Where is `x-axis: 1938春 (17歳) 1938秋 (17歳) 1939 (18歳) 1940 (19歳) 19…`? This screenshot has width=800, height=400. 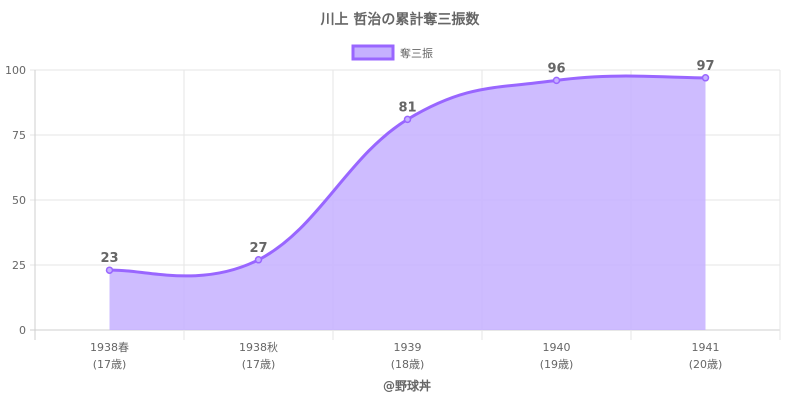
x-axis: 1938春 (17歳) 1938秋 (17歳) 1939 (18歳) 1940 (19歳) 19… is located at coordinates (406, 355).